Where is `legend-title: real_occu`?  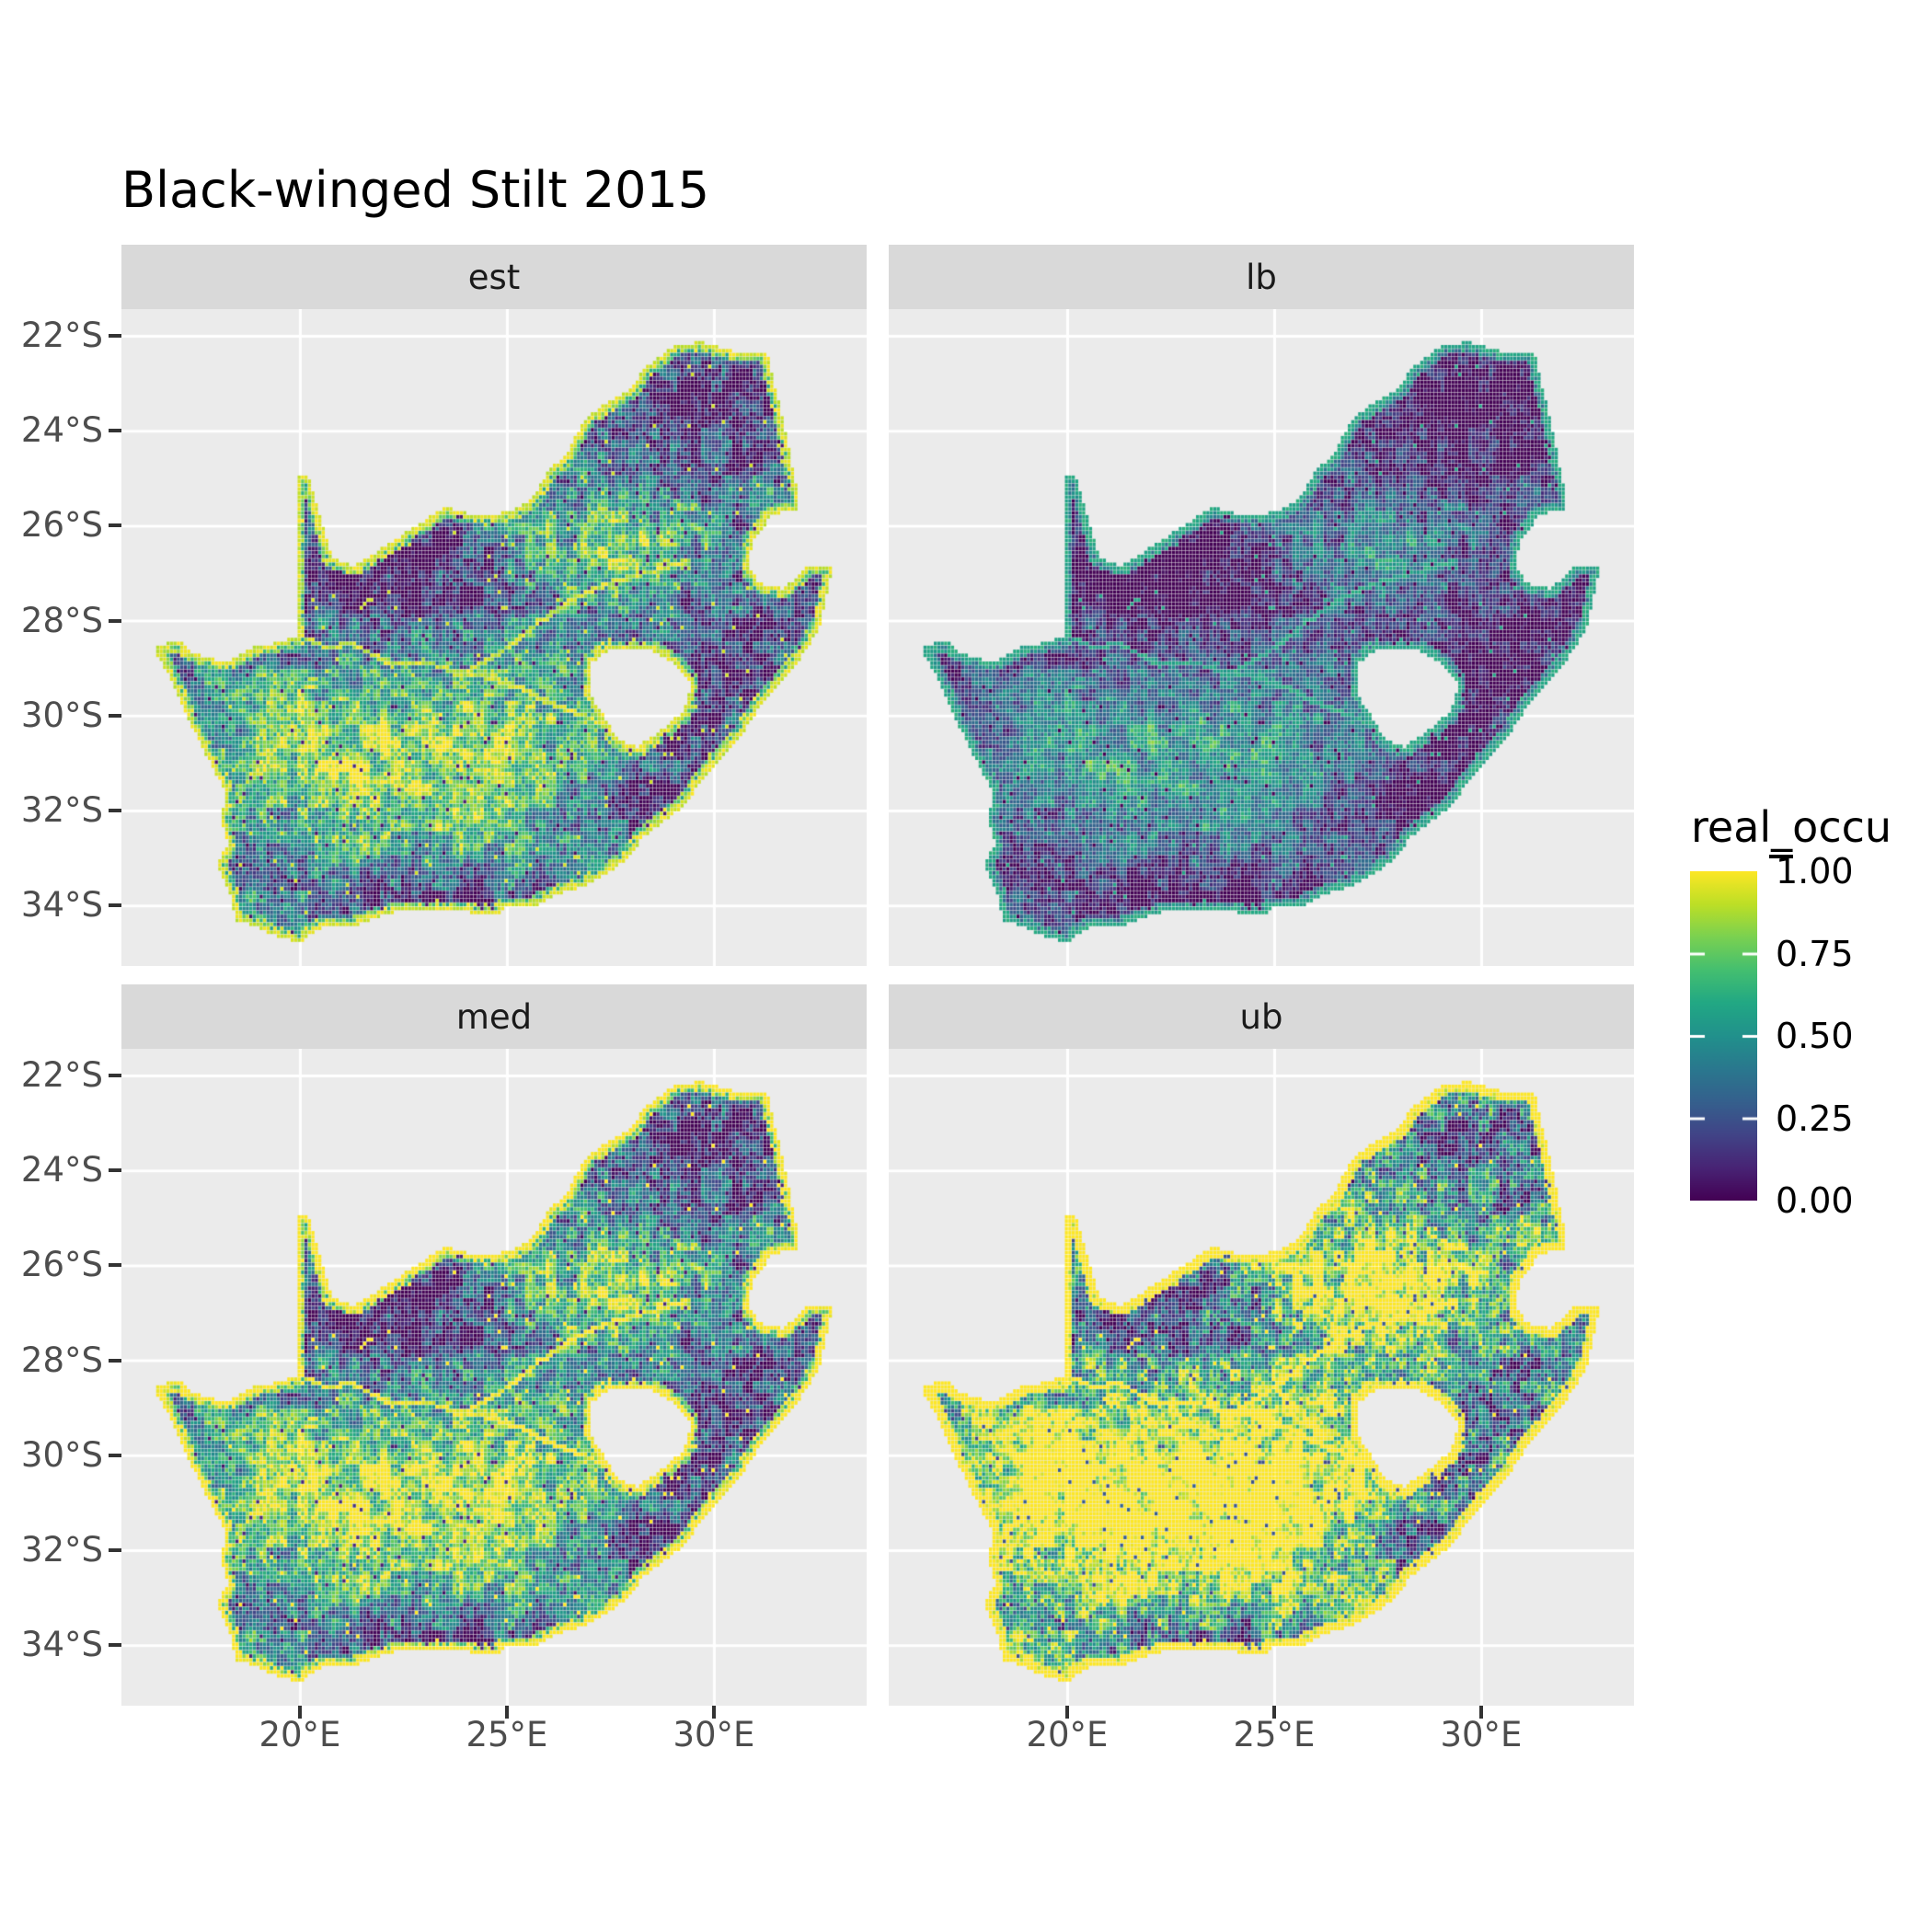 legend-title: real_occu is located at coordinates (1791, 827).